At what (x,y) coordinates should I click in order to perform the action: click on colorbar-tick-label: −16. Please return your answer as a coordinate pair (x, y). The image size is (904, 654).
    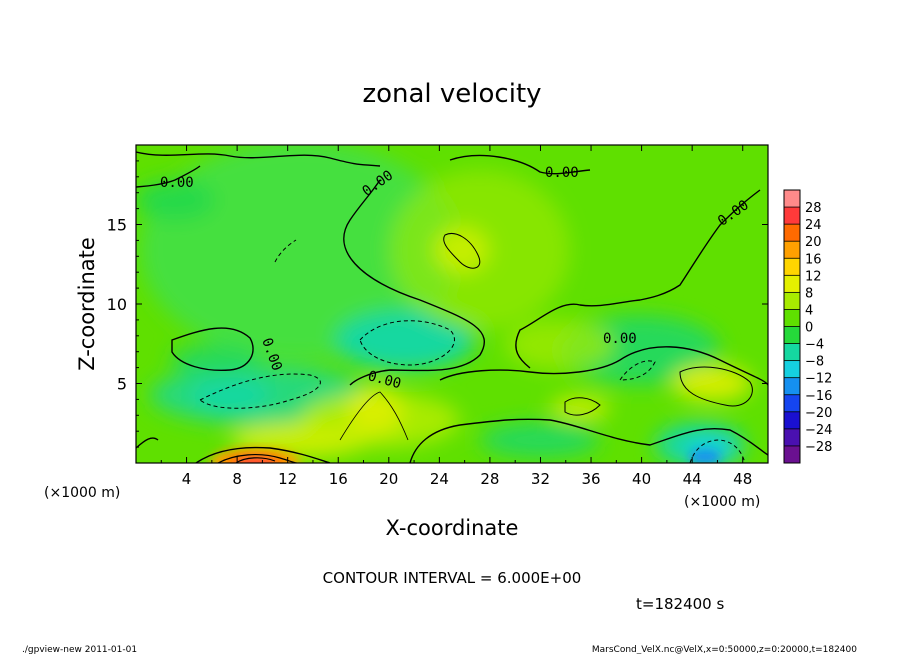
    Looking at the image, I should click on (818, 396).